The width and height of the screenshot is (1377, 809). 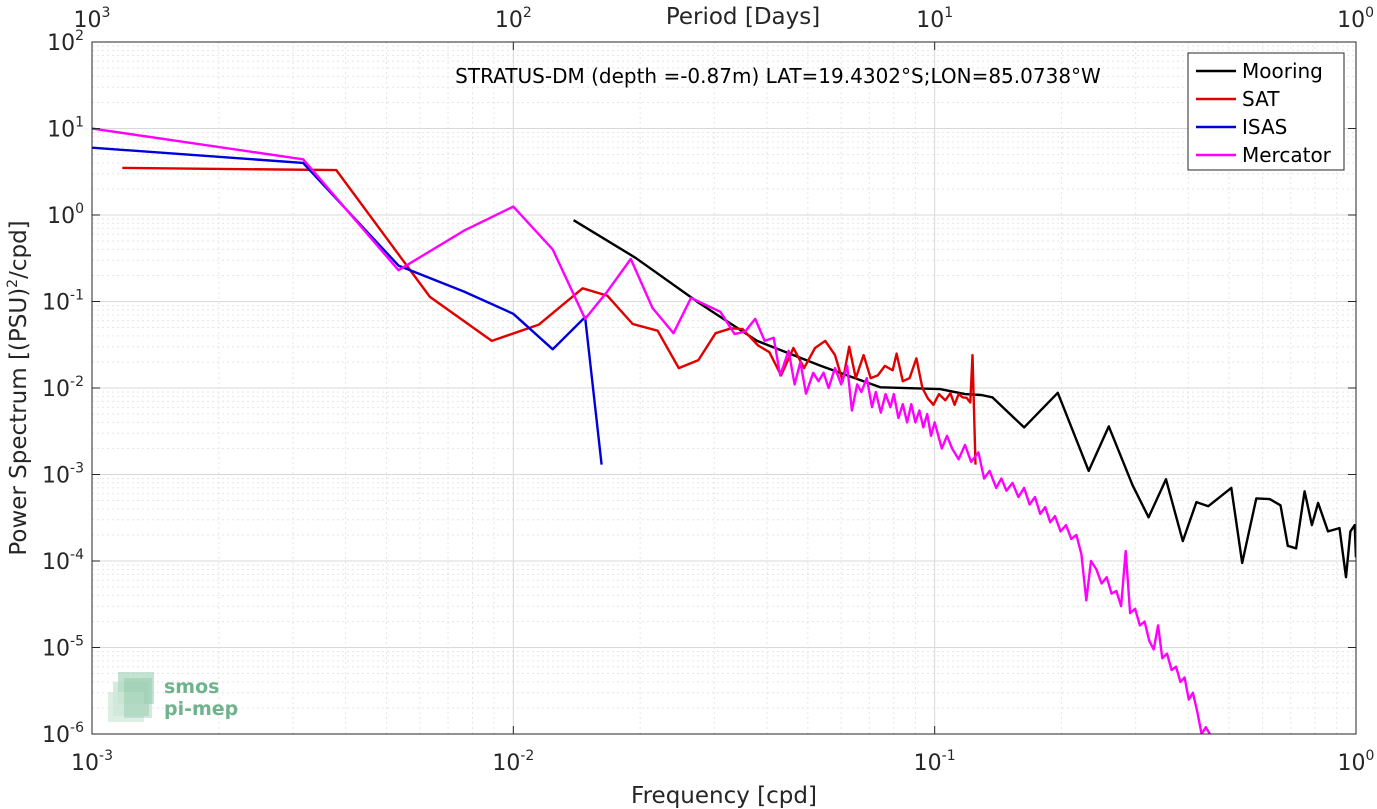 I want to click on y-tick-label: 10⁻¹, so click(x=63, y=302).